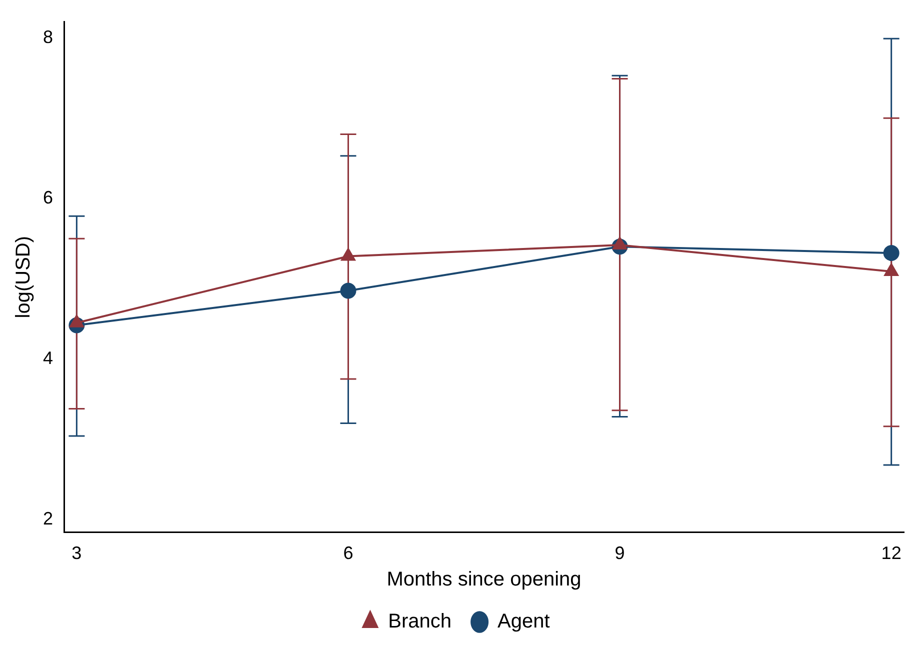 The image size is (924, 650). I want to click on y-tick-label: 4, so click(48, 358).